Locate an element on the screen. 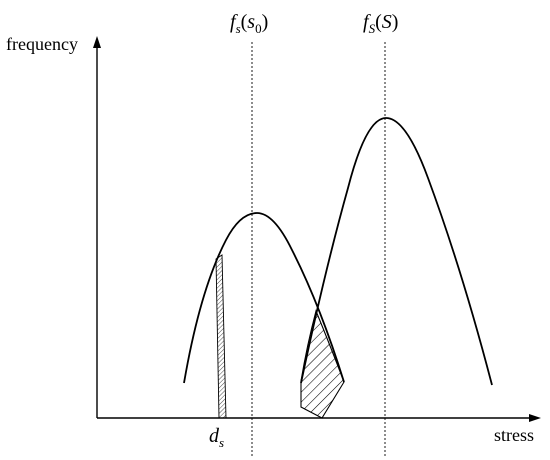  right-curve-label: fS(S) is located at coordinates (380, 23).